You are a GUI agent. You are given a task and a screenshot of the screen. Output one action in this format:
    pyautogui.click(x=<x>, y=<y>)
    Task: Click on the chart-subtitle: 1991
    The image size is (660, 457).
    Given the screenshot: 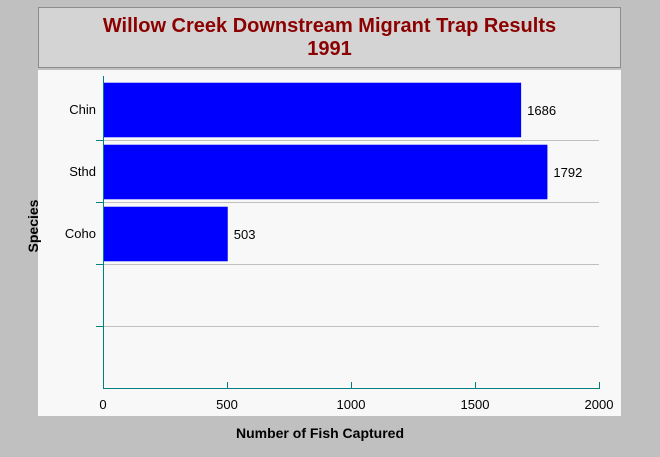 What is the action you would take?
    pyautogui.click(x=329, y=49)
    